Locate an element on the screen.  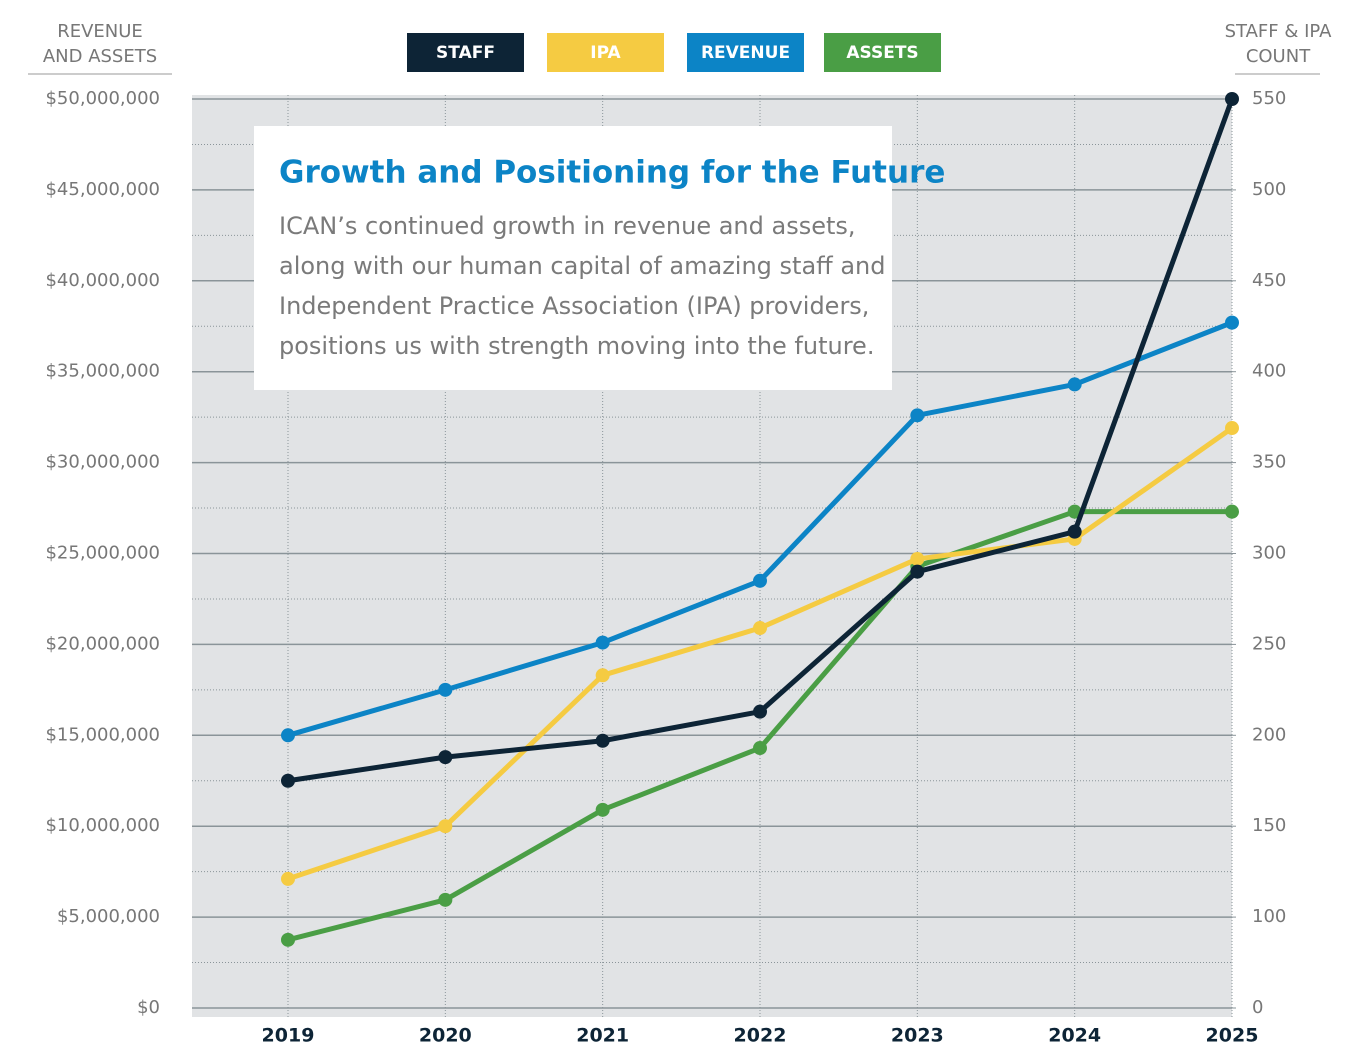
legend-label: REVENUE is located at coordinates (745, 53).